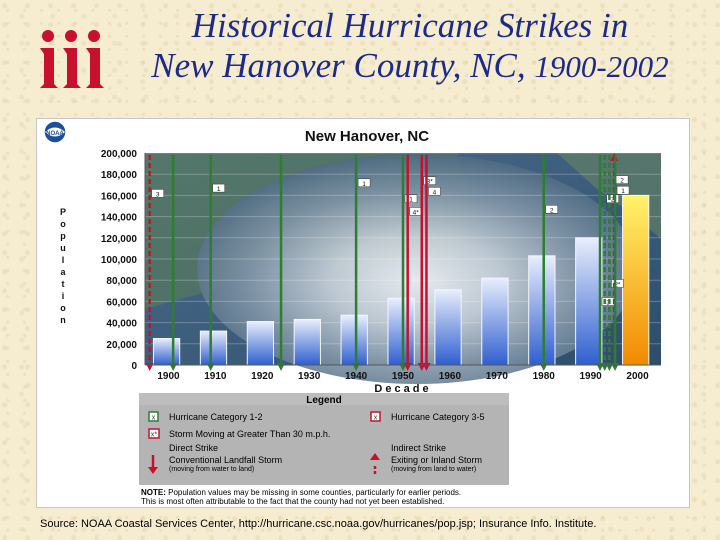  Describe the element at coordinates (153, 464) in the screenshot. I see `legend-conv-arrow-icon` at that location.